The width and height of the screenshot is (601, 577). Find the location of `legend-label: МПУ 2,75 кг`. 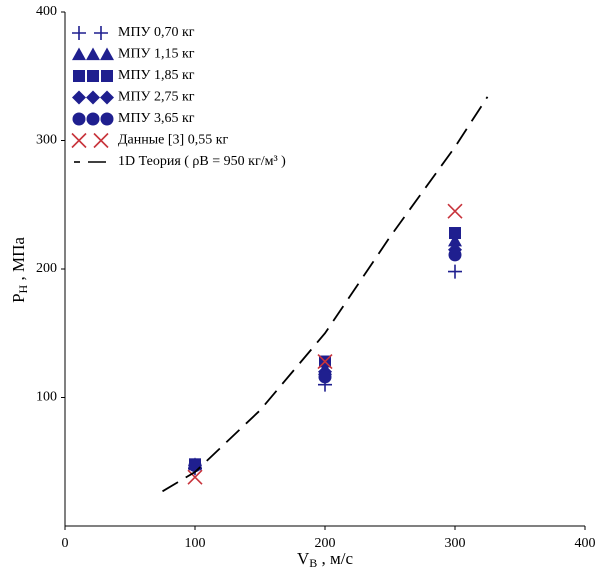

legend-label: МПУ 2,75 кг is located at coordinates (156, 97).